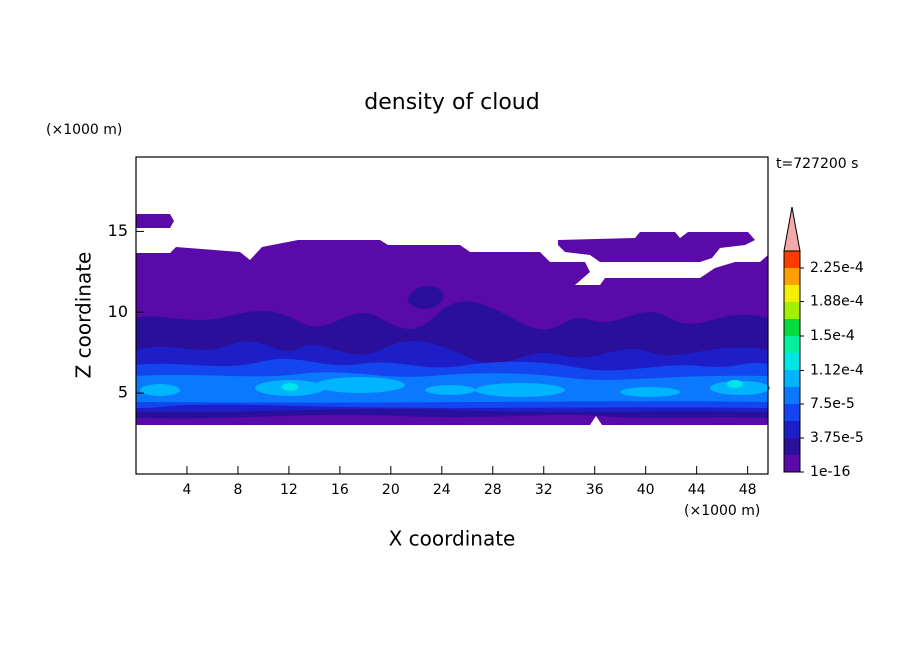 The width and height of the screenshot is (904, 654). I want to click on y-tick-label: 5, so click(123, 392).